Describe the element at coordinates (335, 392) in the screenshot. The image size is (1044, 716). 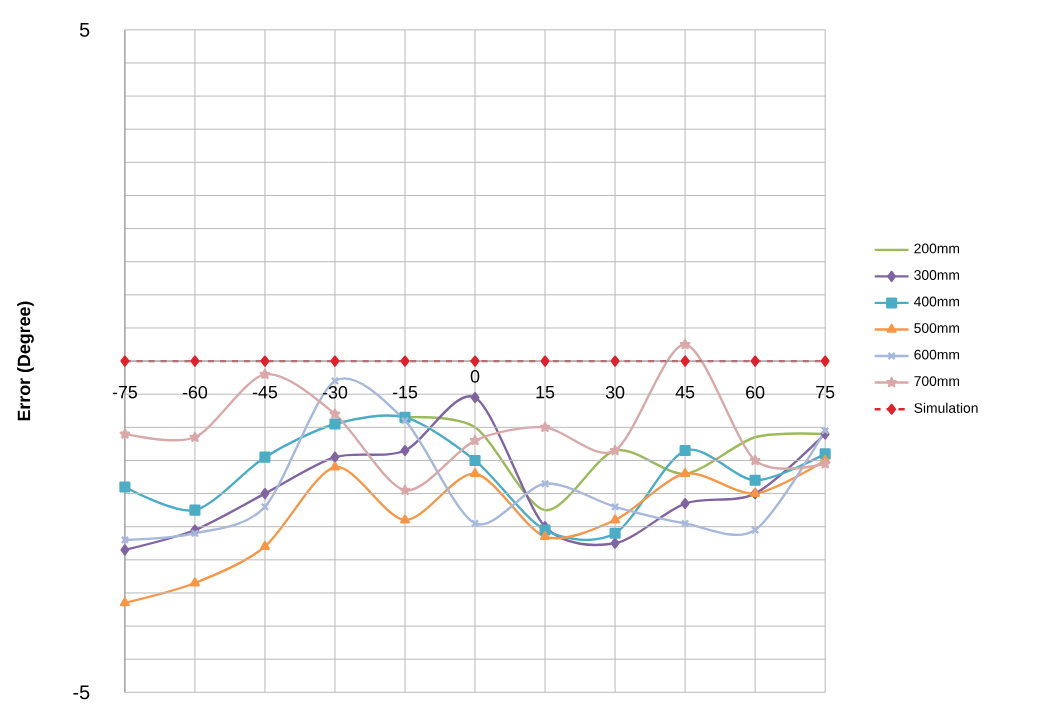
I see `x-tick-label: -30` at that location.